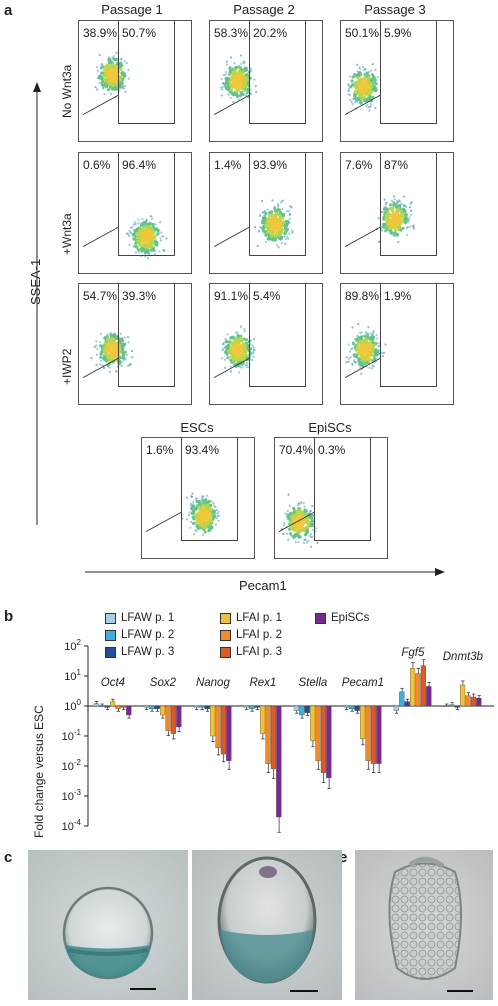  I want to click on panel-letter-a: a, so click(8, 10).